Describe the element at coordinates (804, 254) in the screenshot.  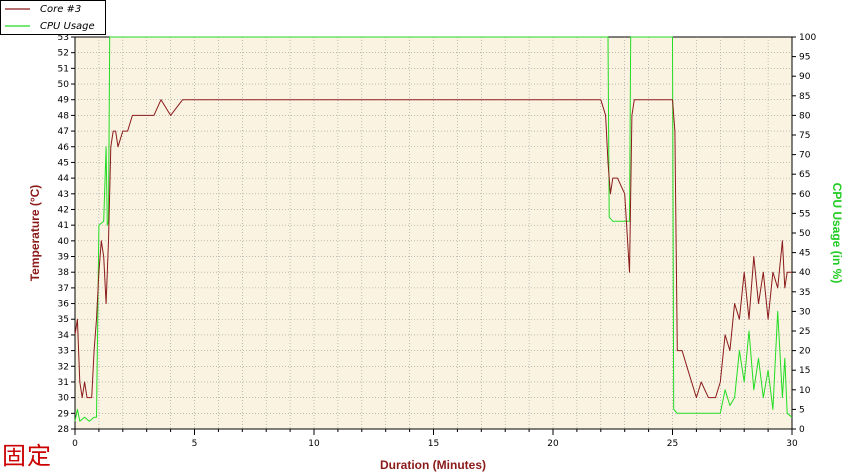
I see `right-tick-label: 45` at that location.